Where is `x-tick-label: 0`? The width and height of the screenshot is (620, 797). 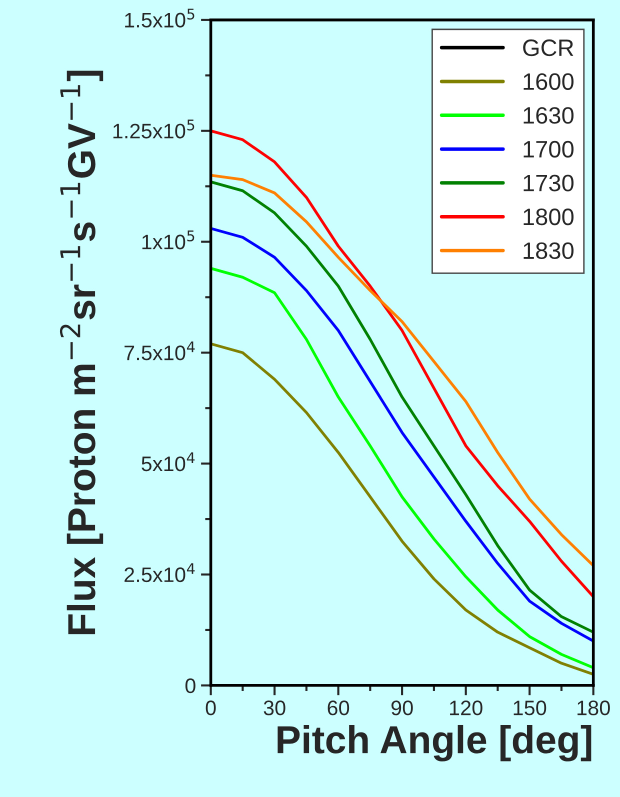 x-tick-label: 0 is located at coordinates (211, 708).